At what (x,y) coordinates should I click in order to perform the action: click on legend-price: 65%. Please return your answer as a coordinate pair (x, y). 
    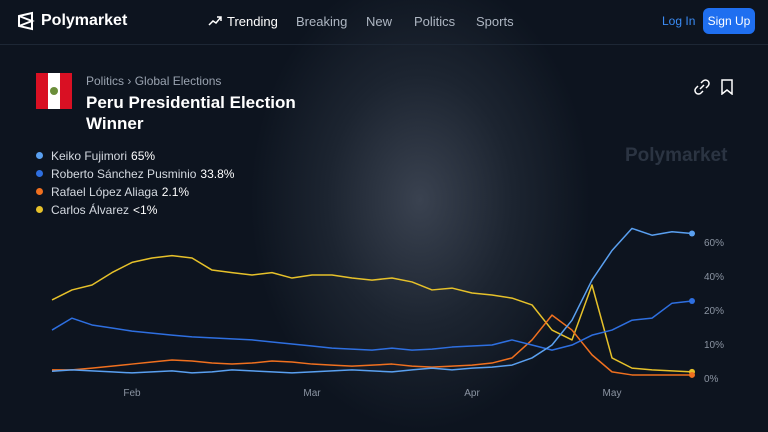
    Looking at the image, I should click on (143, 156).